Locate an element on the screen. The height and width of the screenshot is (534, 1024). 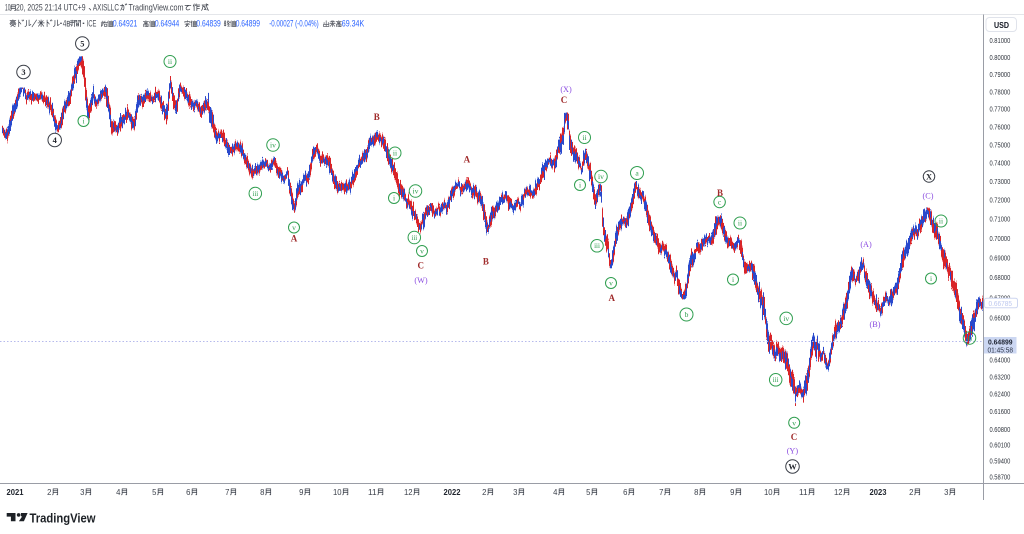
svg-text: (B) is located at coordinates (875, 324).